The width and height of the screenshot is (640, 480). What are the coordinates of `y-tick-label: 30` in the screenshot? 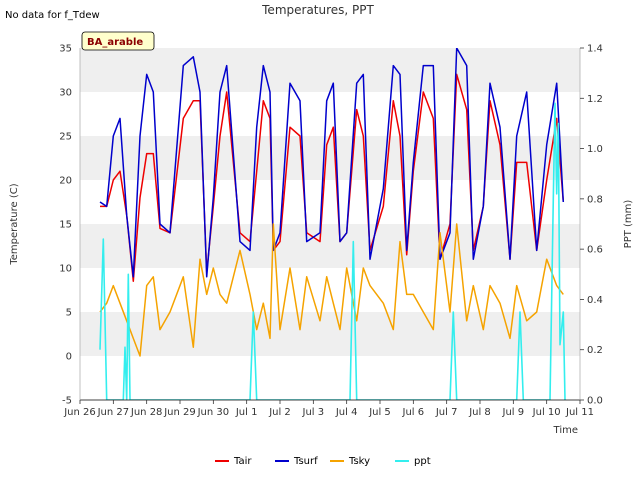 It's located at (65, 93).